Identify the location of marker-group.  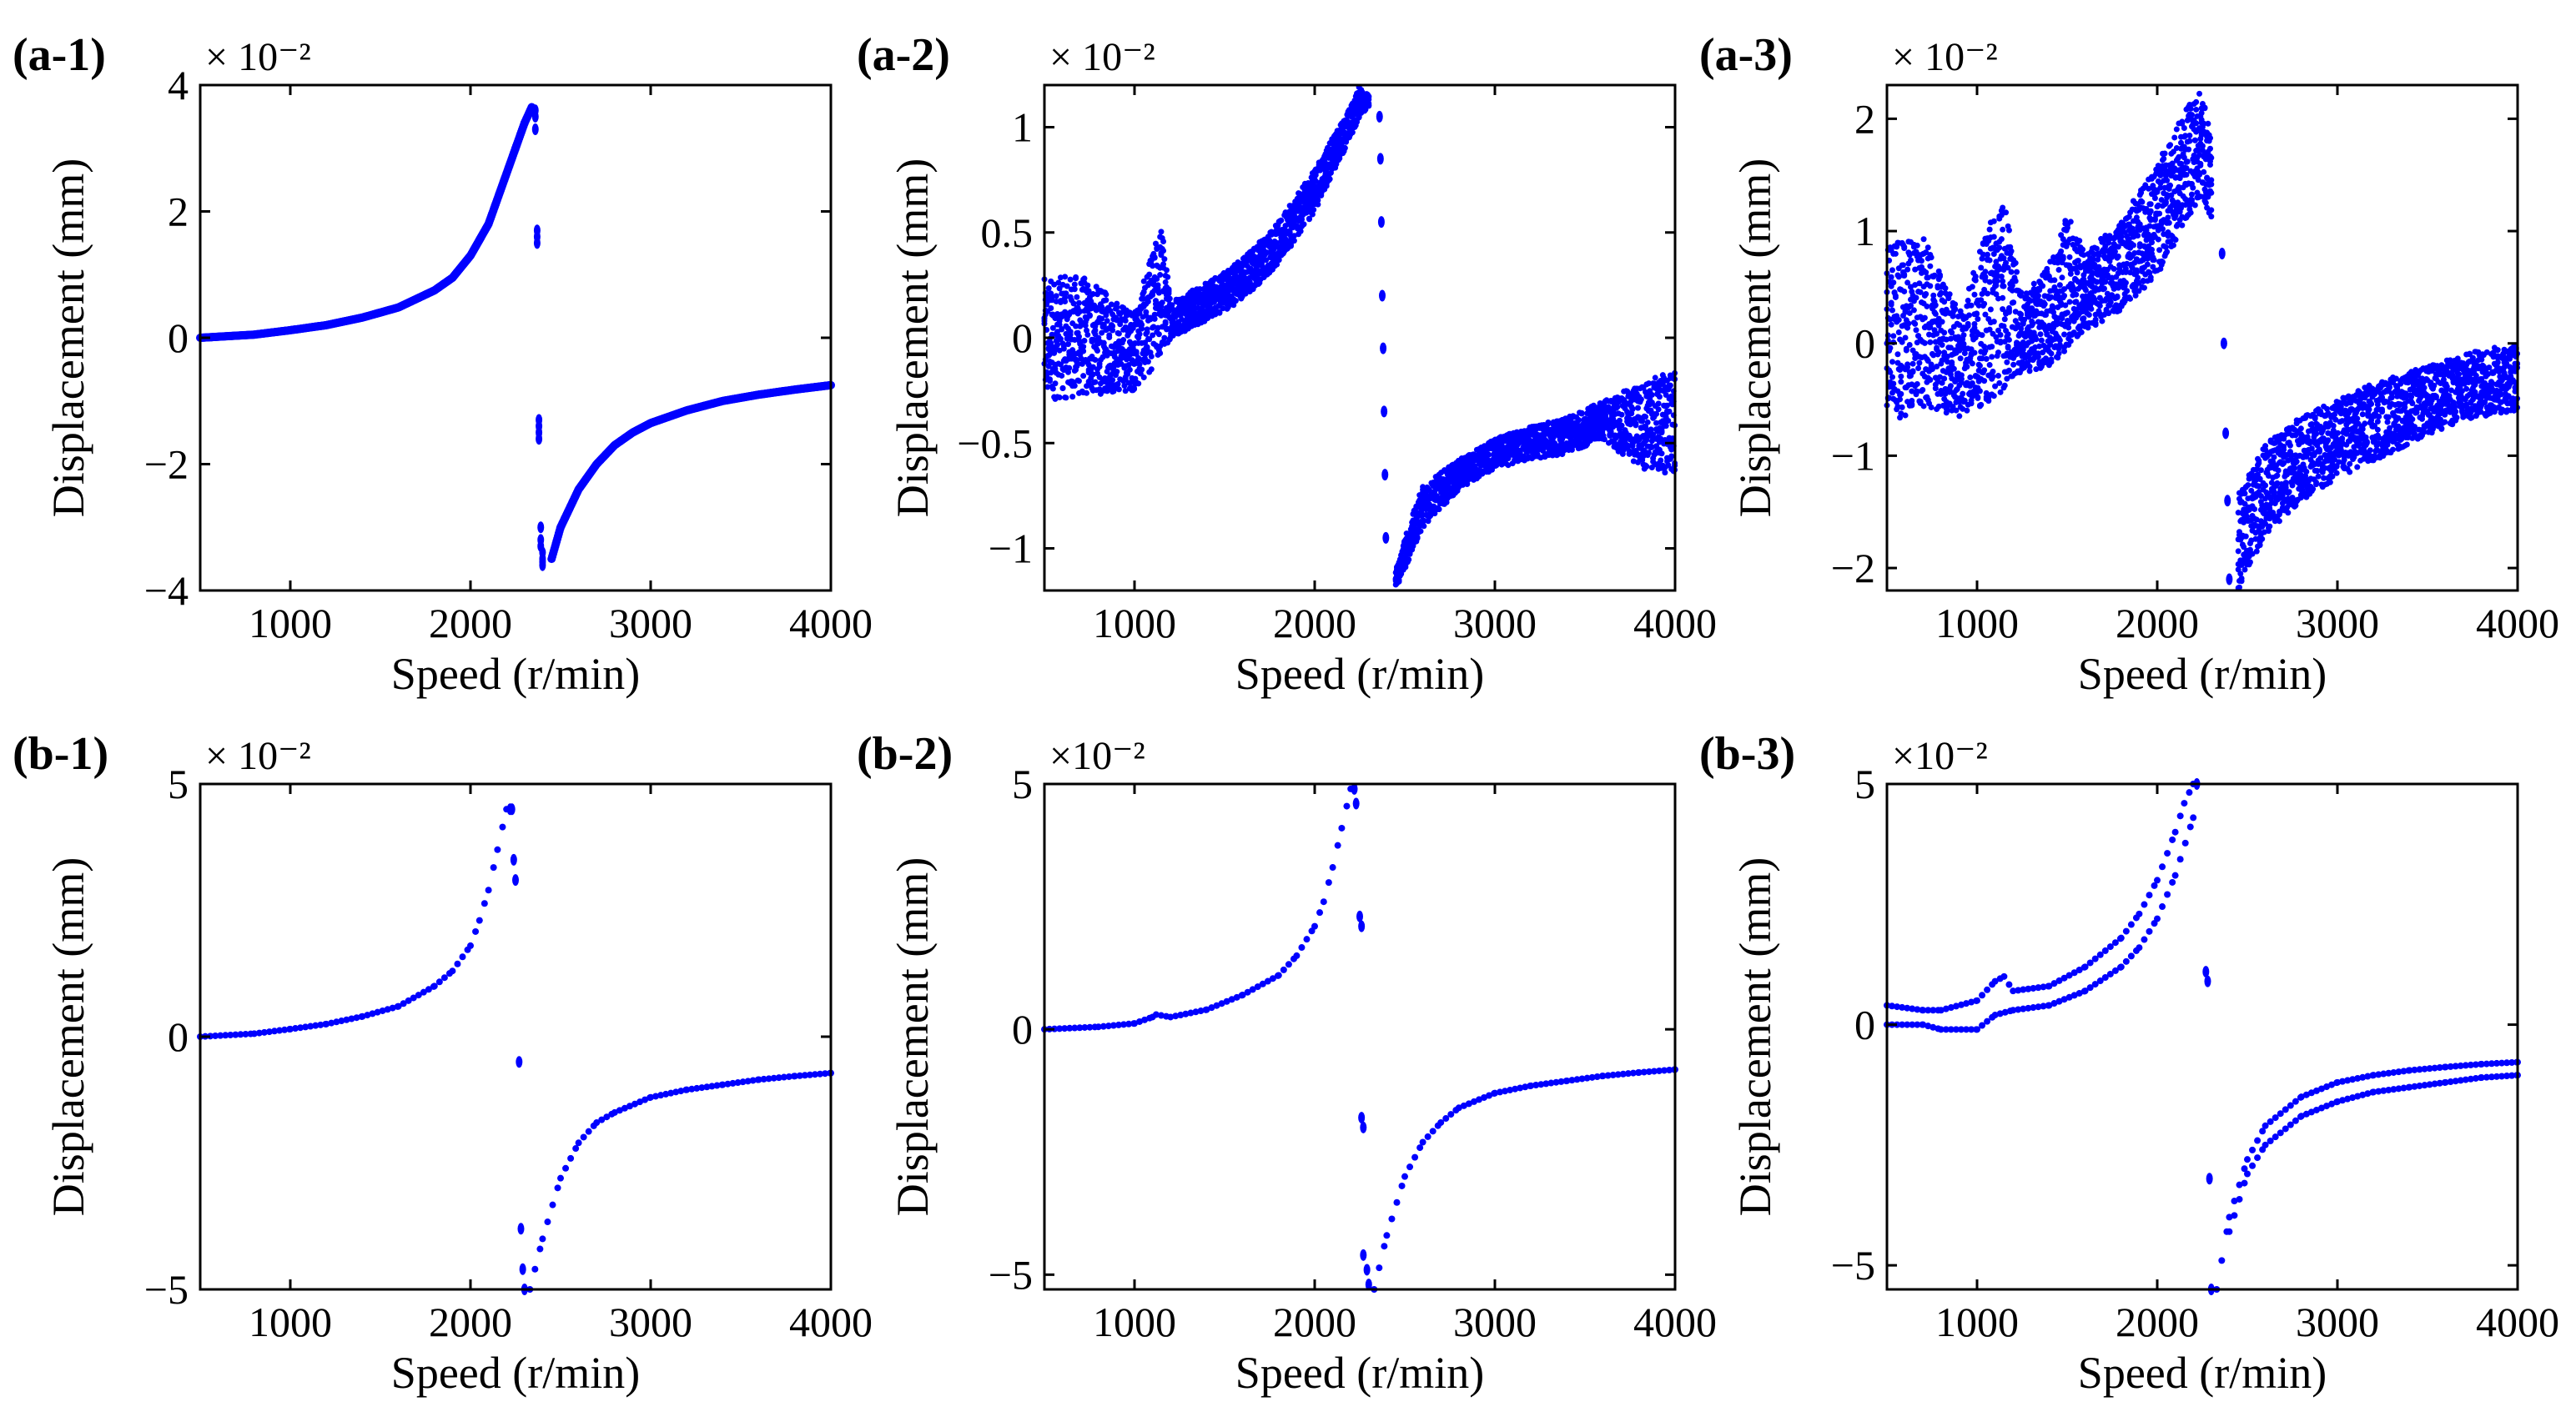
(515, 337).